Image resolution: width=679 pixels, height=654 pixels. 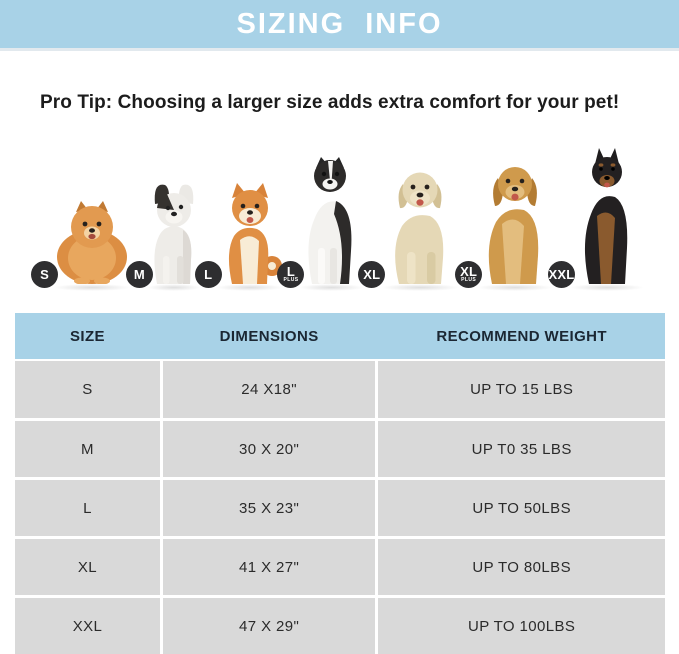 I want to click on size-badge-xxl: XXL, so click(x=561, y=274).